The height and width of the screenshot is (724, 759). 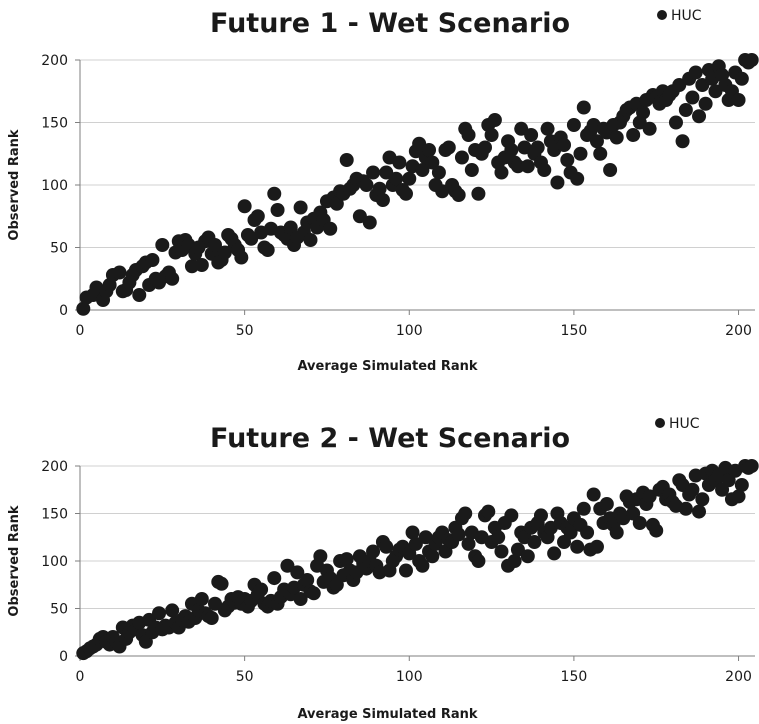 What do you see at coordinates (54, 186) in the screenshot?
I see `y-tick-label: 100` at bounding box center [54, 186].